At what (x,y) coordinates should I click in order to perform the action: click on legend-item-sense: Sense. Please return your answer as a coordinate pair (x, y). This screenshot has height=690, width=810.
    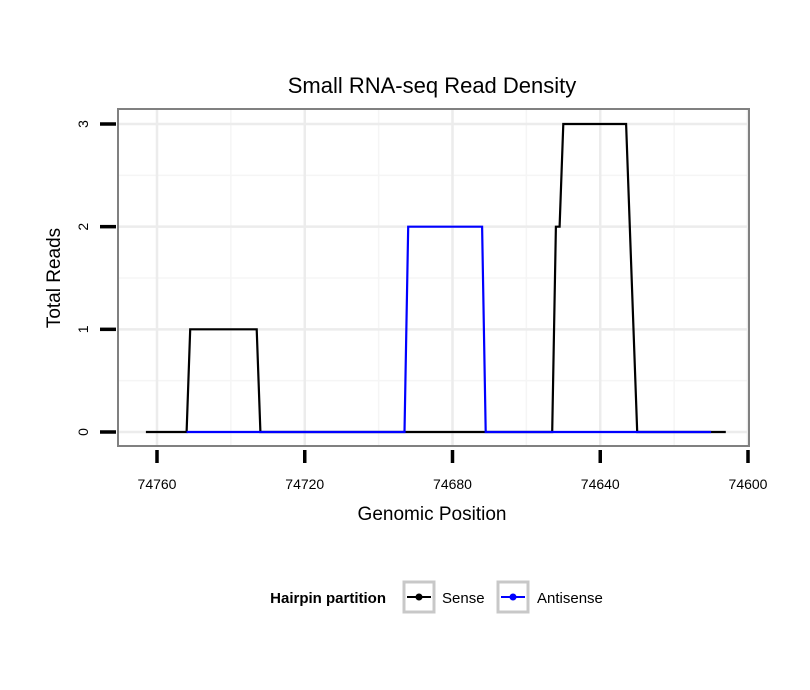
    Looking at the image, I should click on (443, 597).